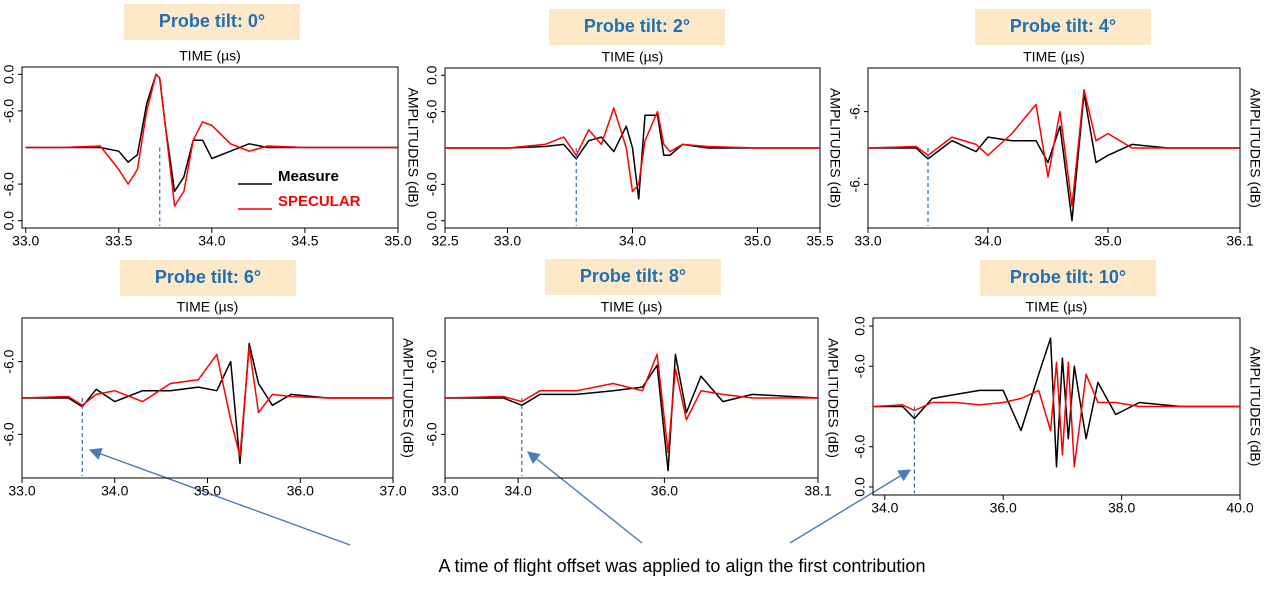 This screenshot has width=1267, height=596. Describe the element at coordinates (304, 241) in the screenshot. I see `x-tick-label: 34.5` at that location.